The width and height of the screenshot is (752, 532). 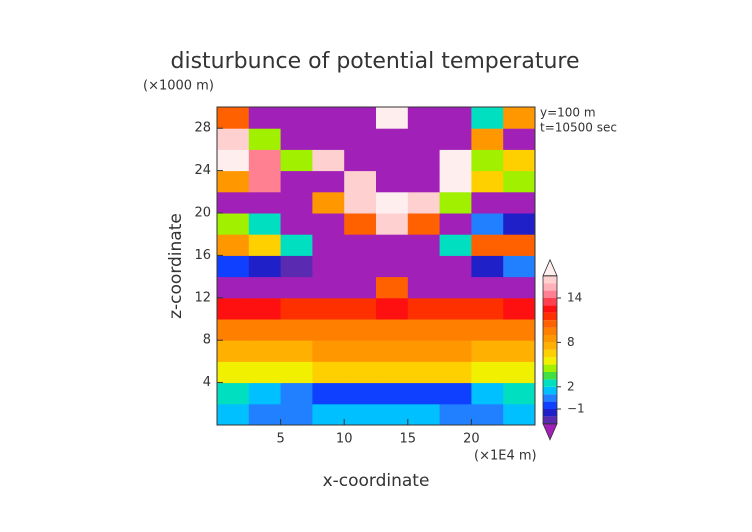 I want to click on colorbar-tick-label: 8, so click(x=571, y=342).